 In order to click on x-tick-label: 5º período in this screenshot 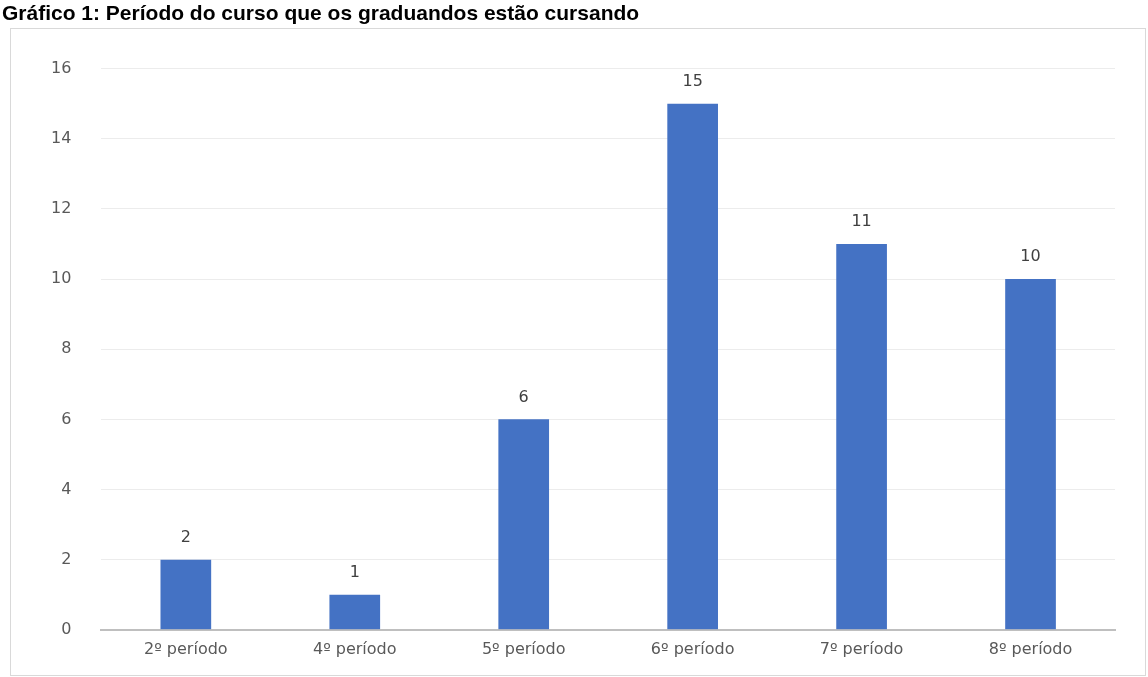, I will do `click(523, 648)`.